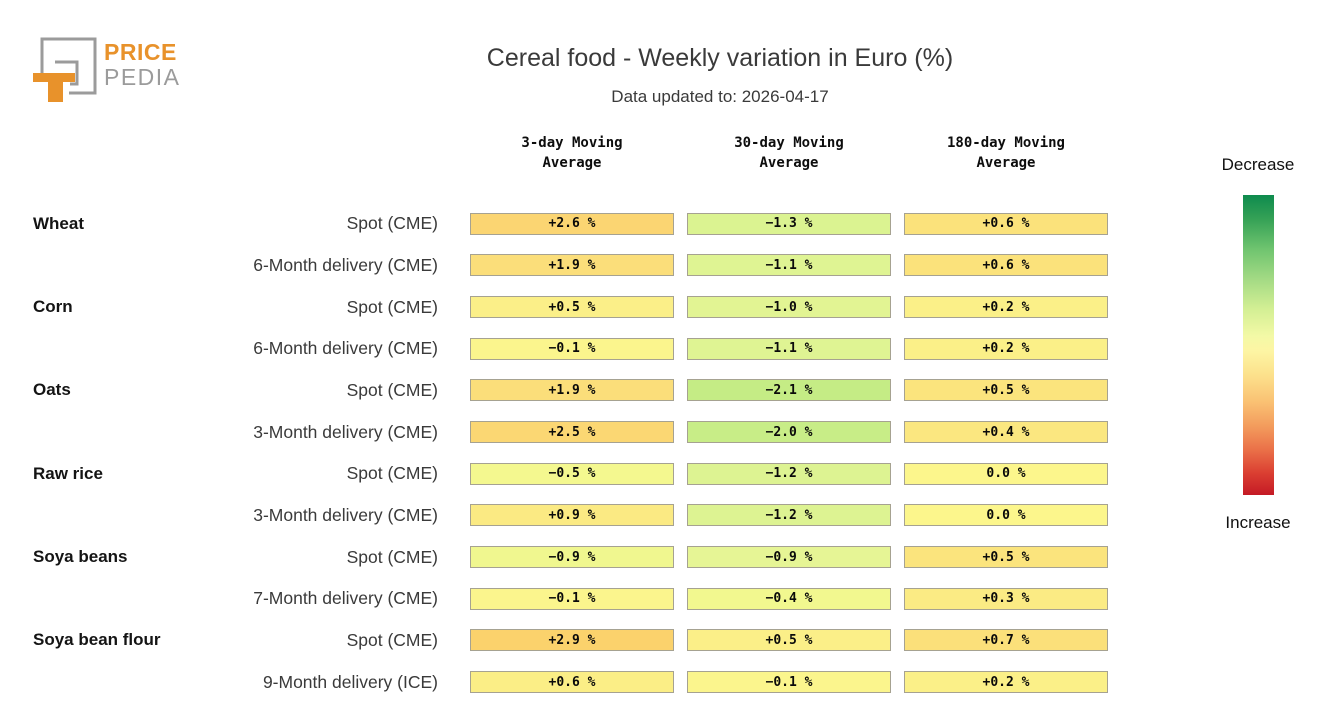 The width and height of the screenshot is (1320, 720). Describe the element at coordinates (572, 153) in the screenshot. I see `column-header-0: 3-day Moving Average` at that location.